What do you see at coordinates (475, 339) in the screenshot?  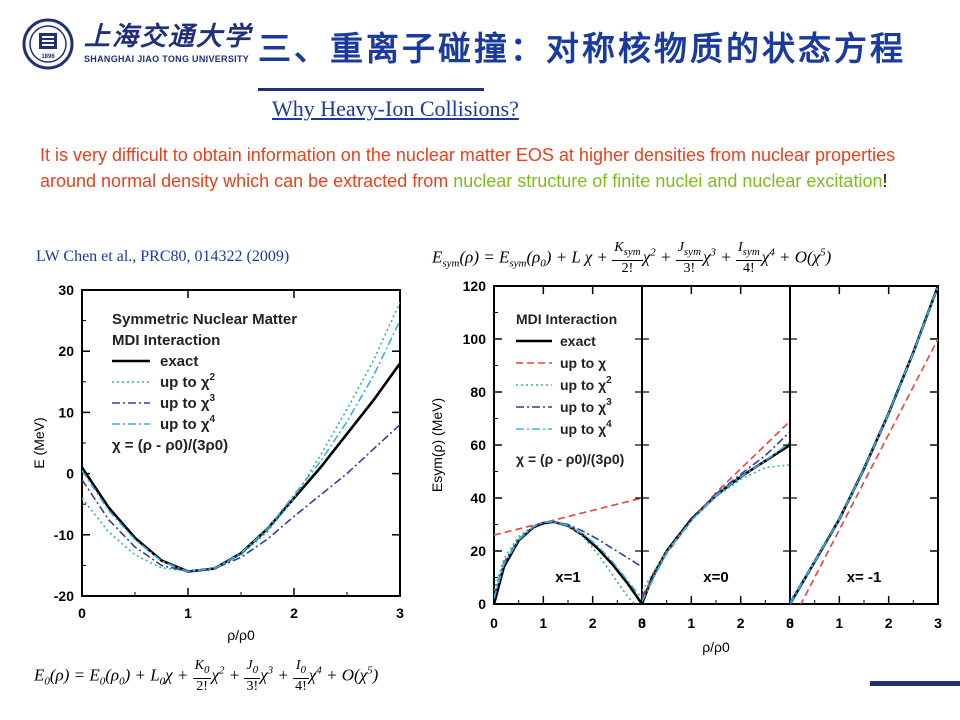 I see `y-tick-label: 100` at bounding box center [475, 339].